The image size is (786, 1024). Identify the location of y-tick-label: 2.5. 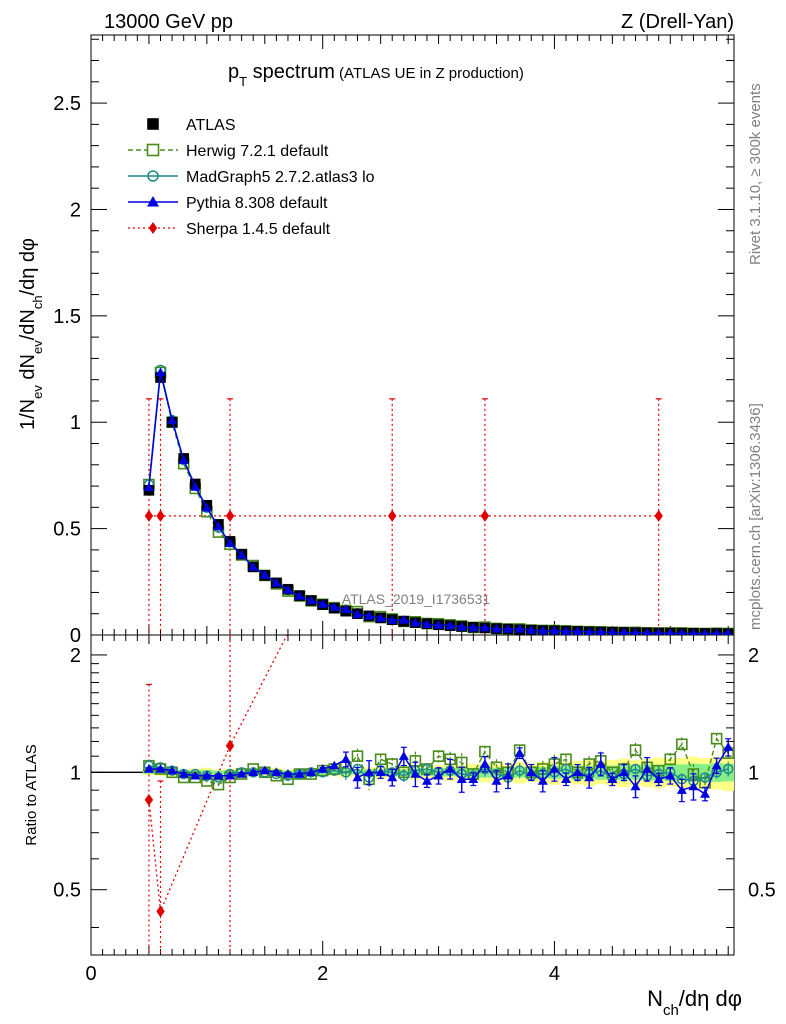
(67, 104).